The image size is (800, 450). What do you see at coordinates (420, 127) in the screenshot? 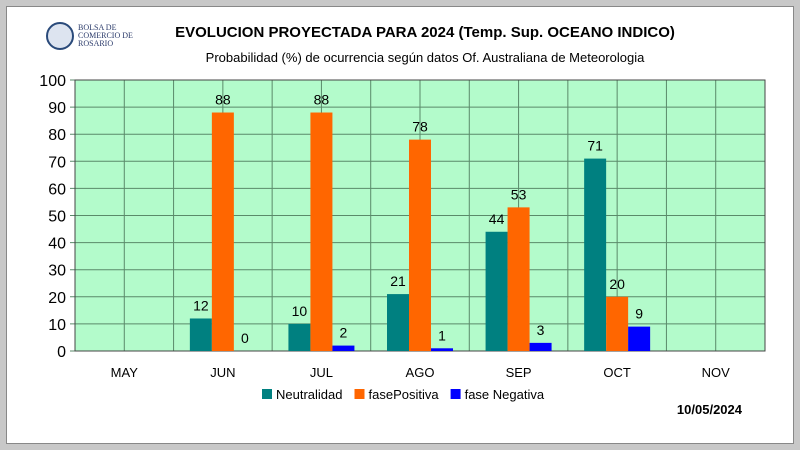
I see `data-label: 78` at bounding box center [420, 127].